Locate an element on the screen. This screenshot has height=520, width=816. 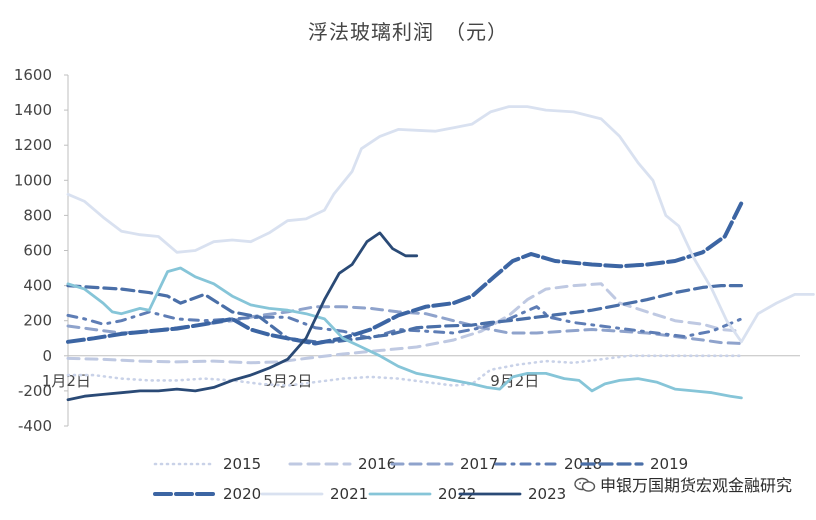
series-line-2019 is located at coordinates (404, 314).